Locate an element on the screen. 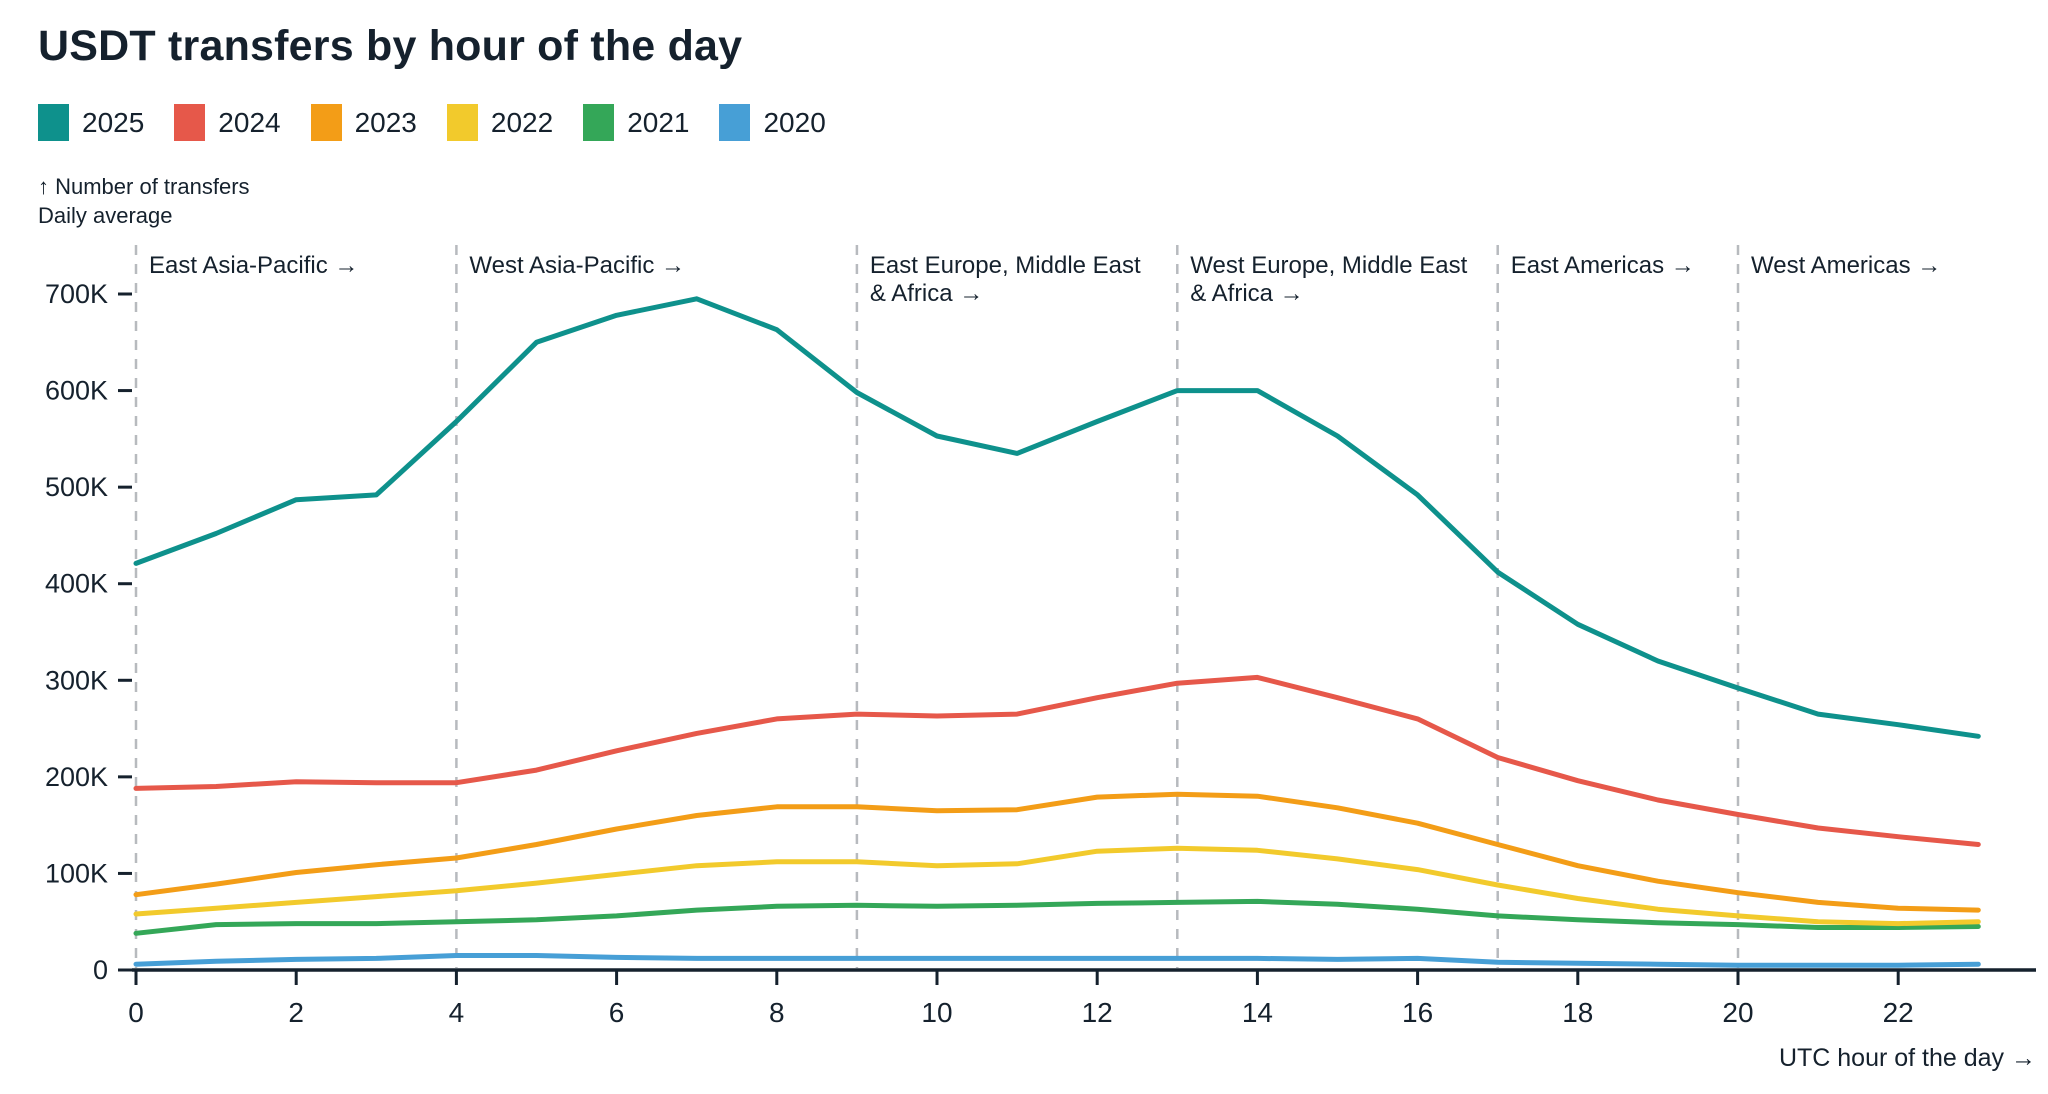  legend-swatch-2022 is located at coordinates (462, 122).